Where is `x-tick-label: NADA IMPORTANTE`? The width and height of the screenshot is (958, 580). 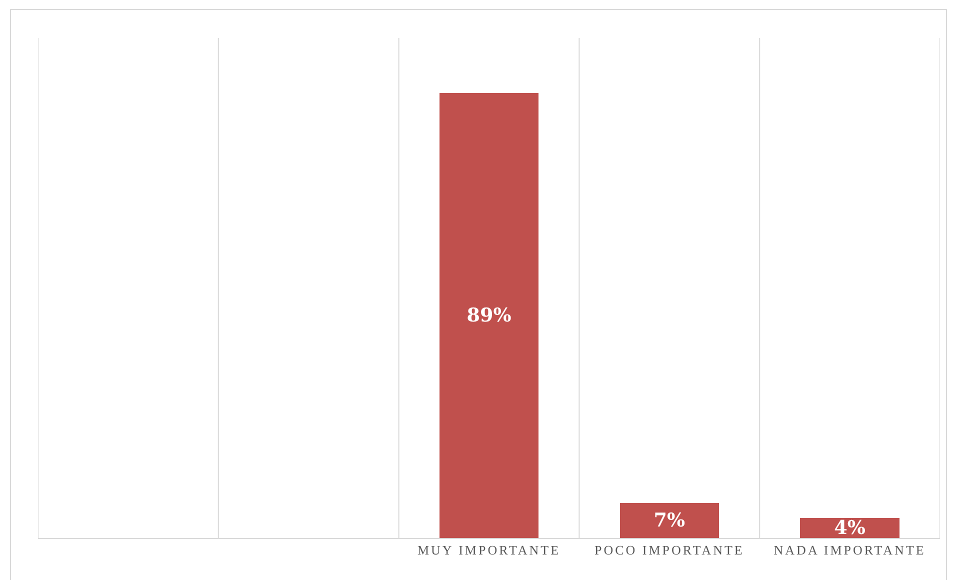 x-tick-label: NADA IMPORTANTE is located at coordinates (850, 550).